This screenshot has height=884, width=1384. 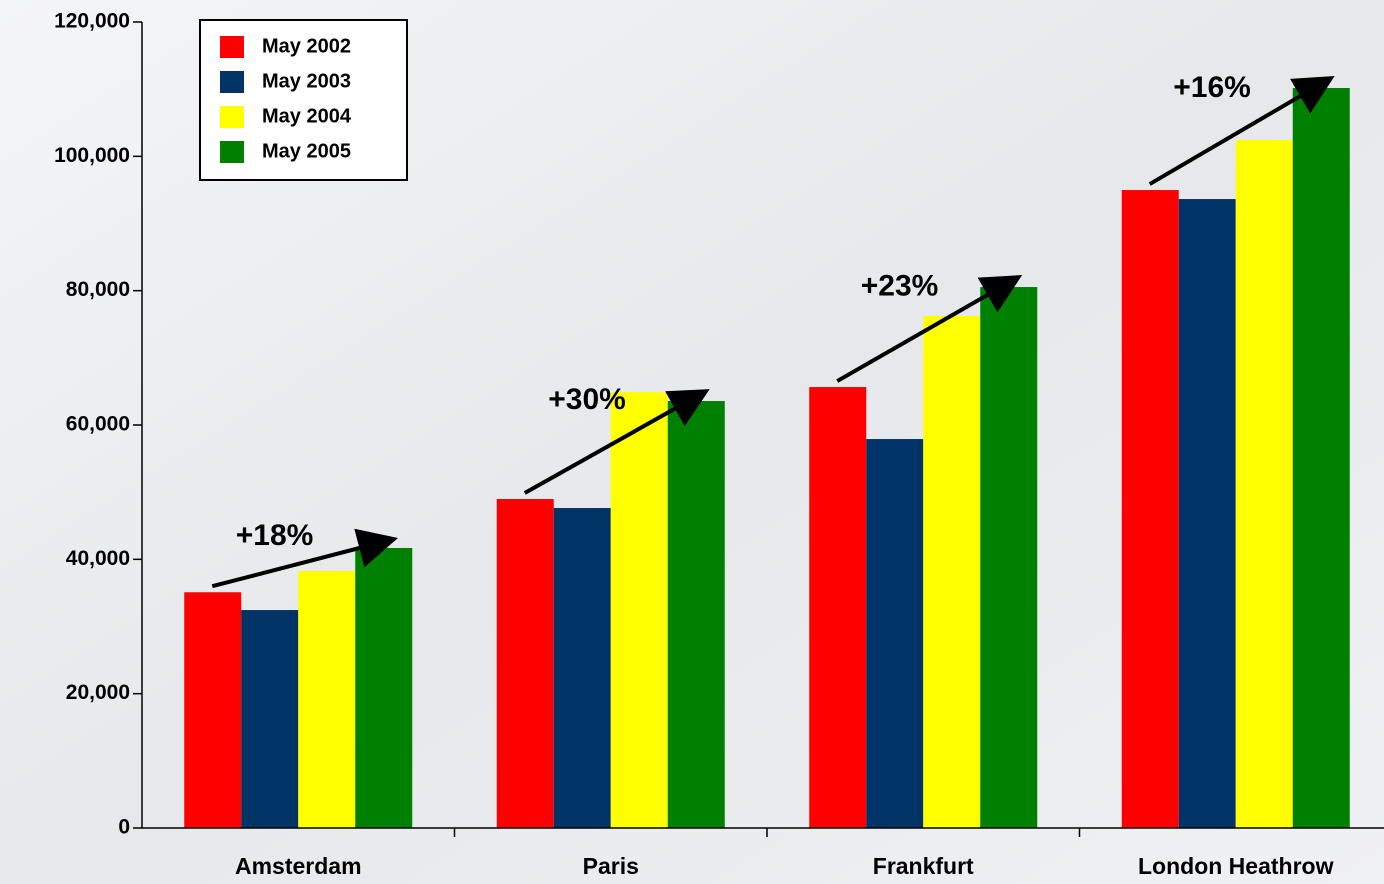 What do you see at coordinates (611, 866) in the screenshot?
I see `x-tick-label: Paris` at bounding box center [611, 866].